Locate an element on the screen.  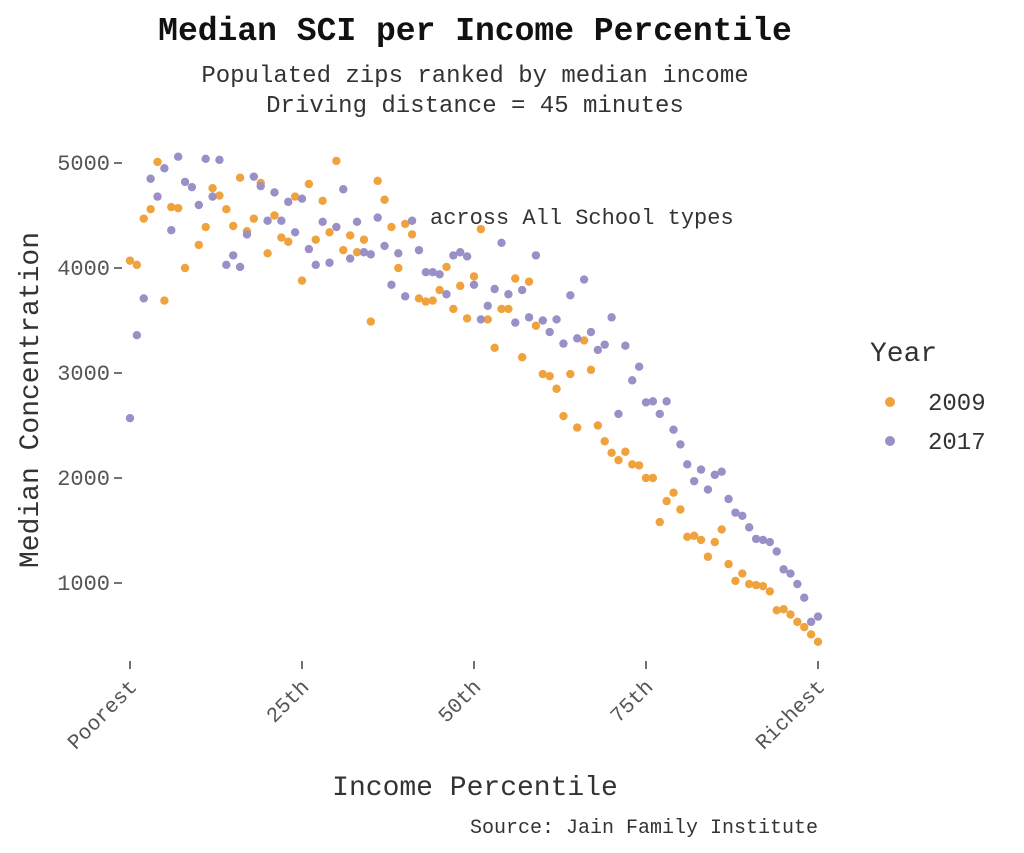
y-tick-label: 2000 is located at coordinates (83, 479).